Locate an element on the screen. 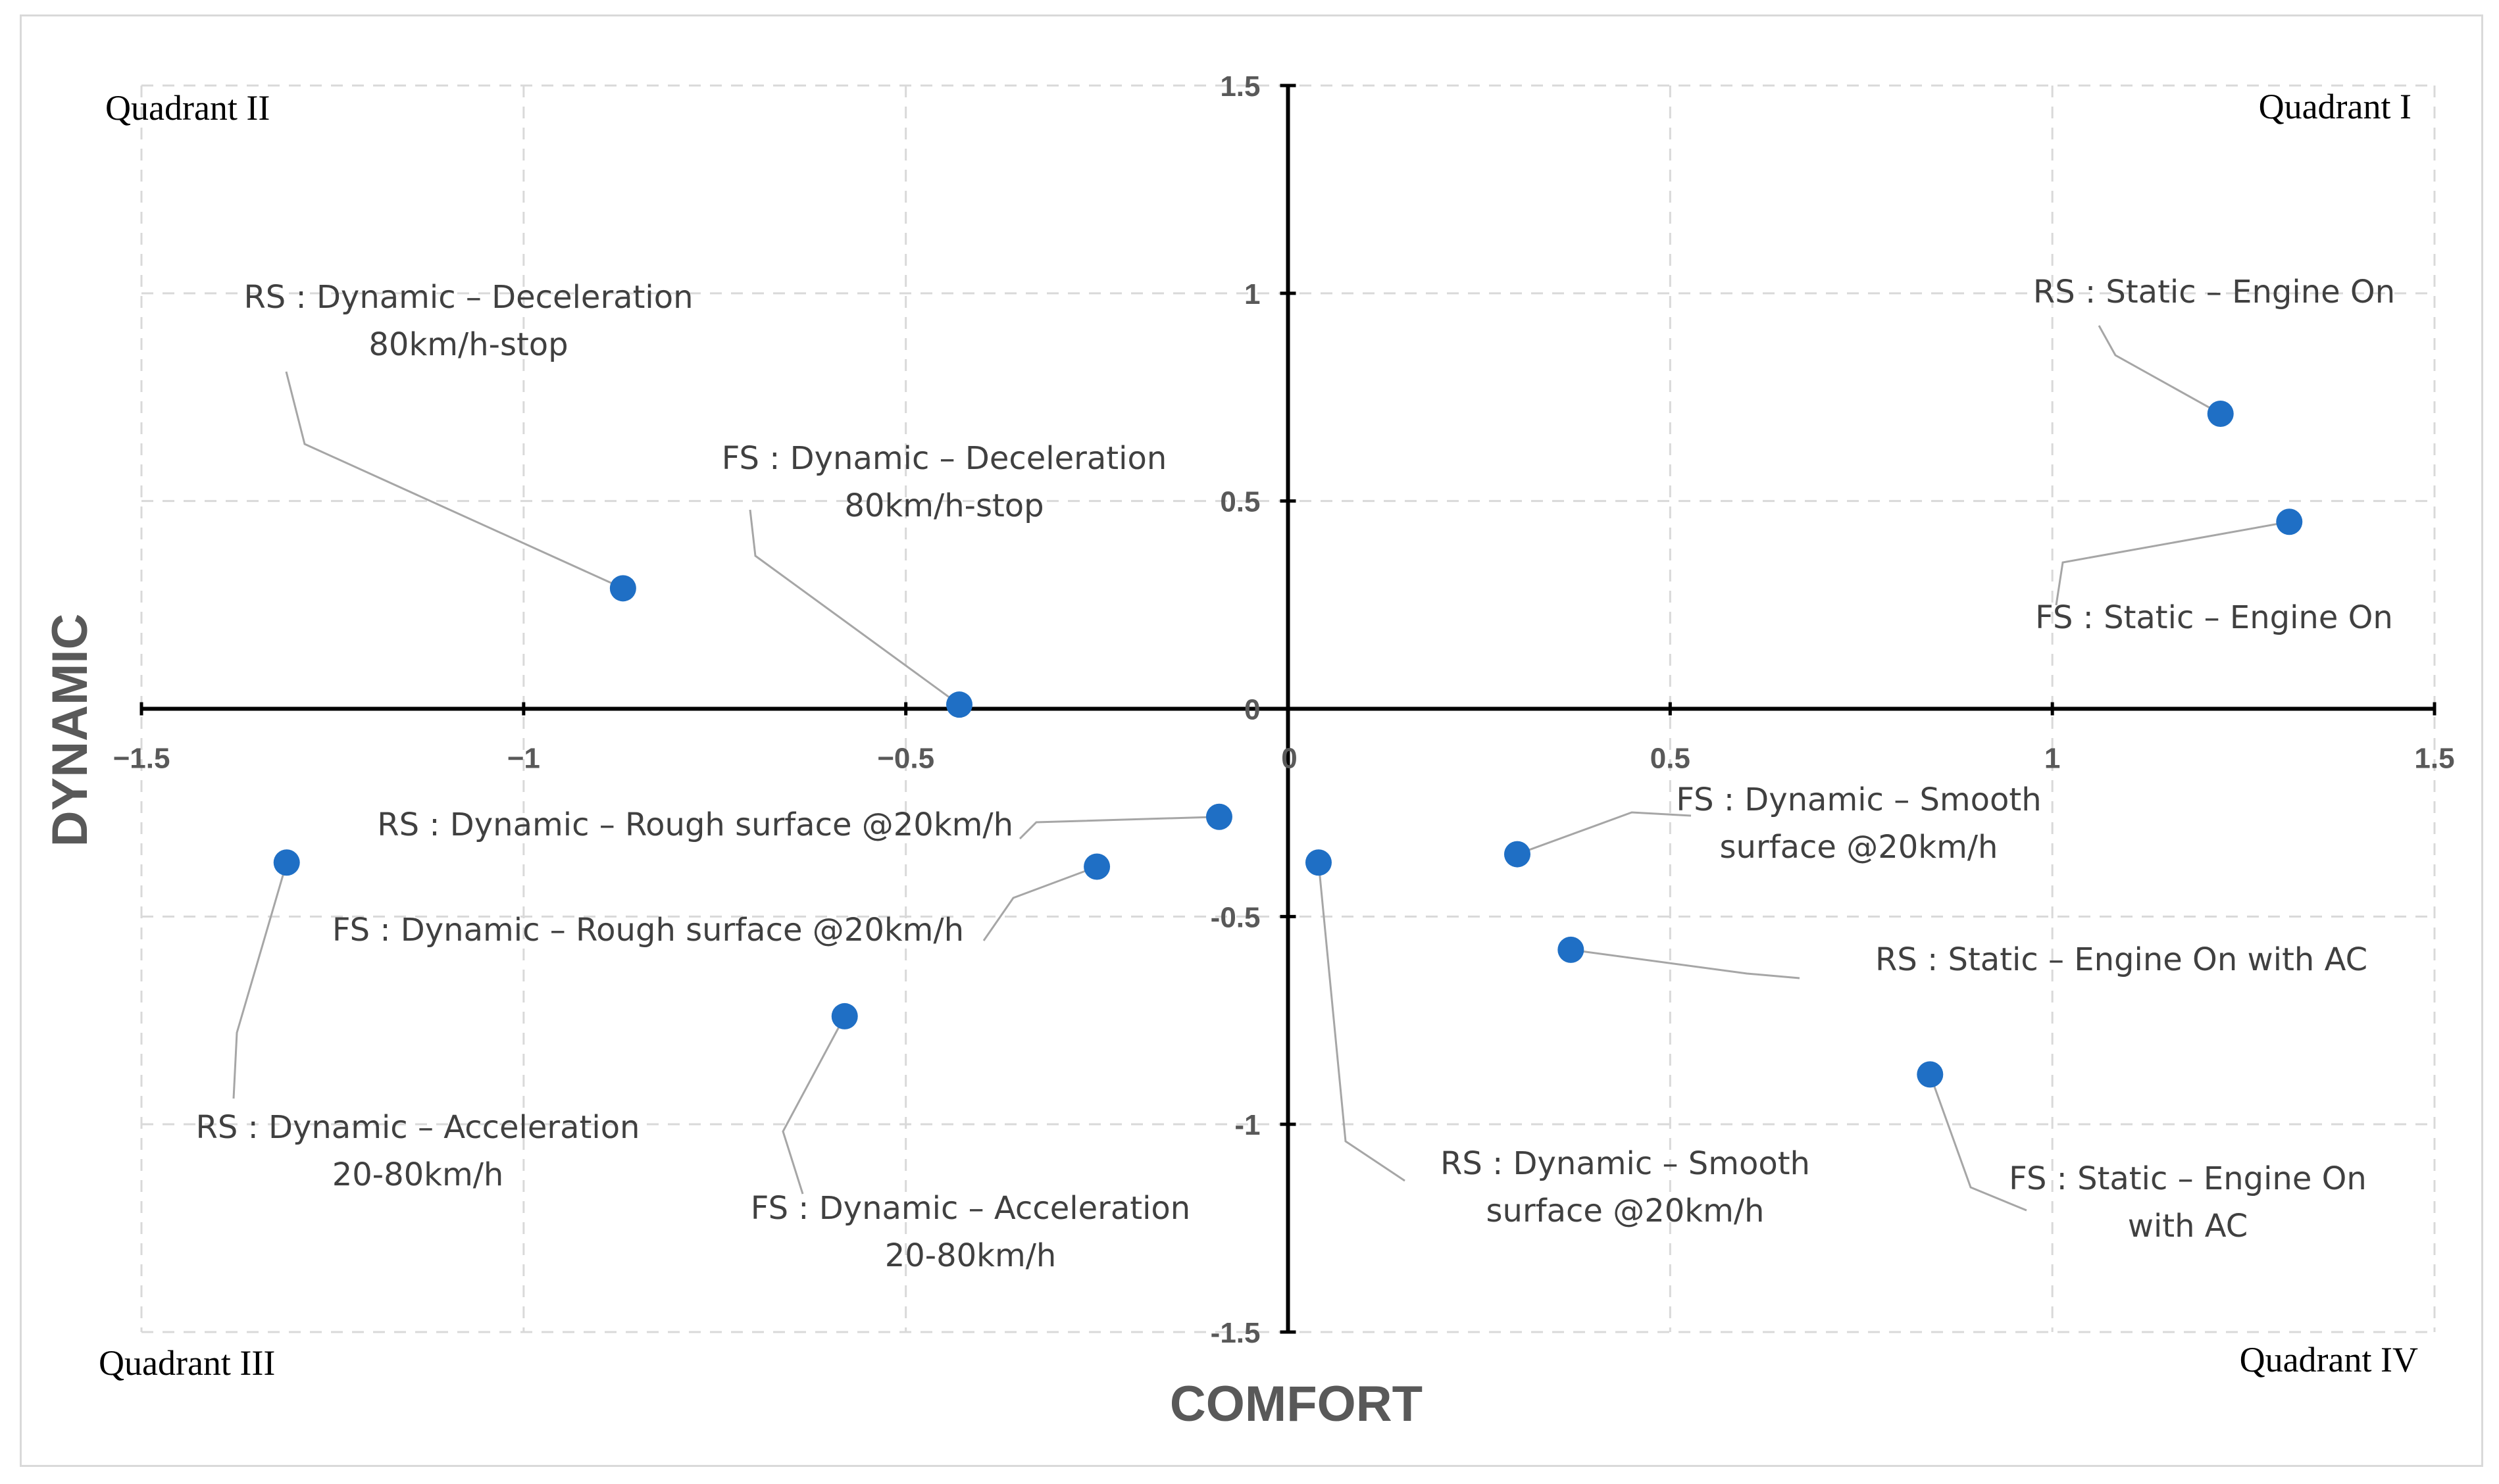 The width and height of the screenshot is (2499, 1484). x-tick-label: −1.5 is located at coordinates (141, 759).